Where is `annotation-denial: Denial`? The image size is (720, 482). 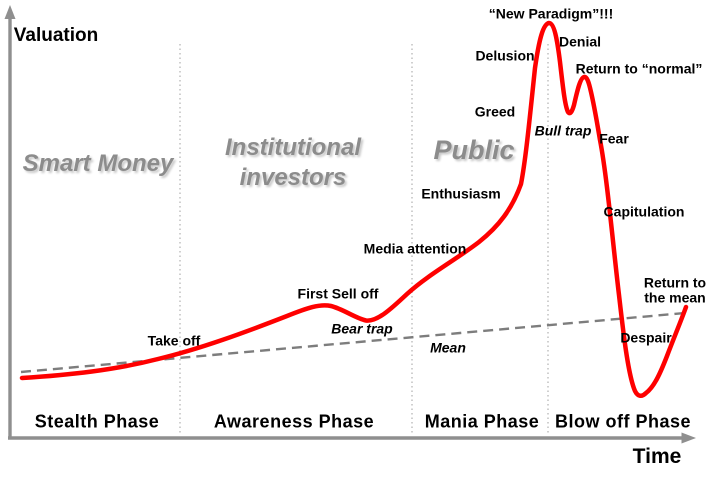
annotation-denial: Denial is located at coordinates (580, 41).